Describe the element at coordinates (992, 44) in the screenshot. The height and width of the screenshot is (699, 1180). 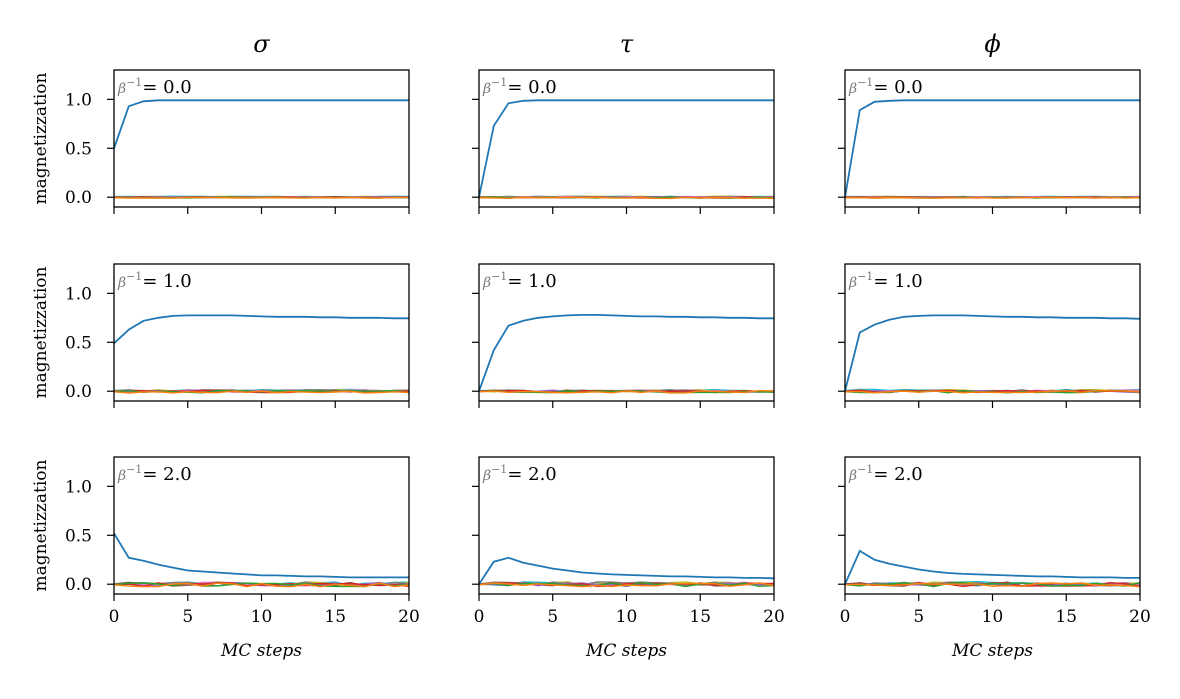
I see `column-title: ϕ` at that location.